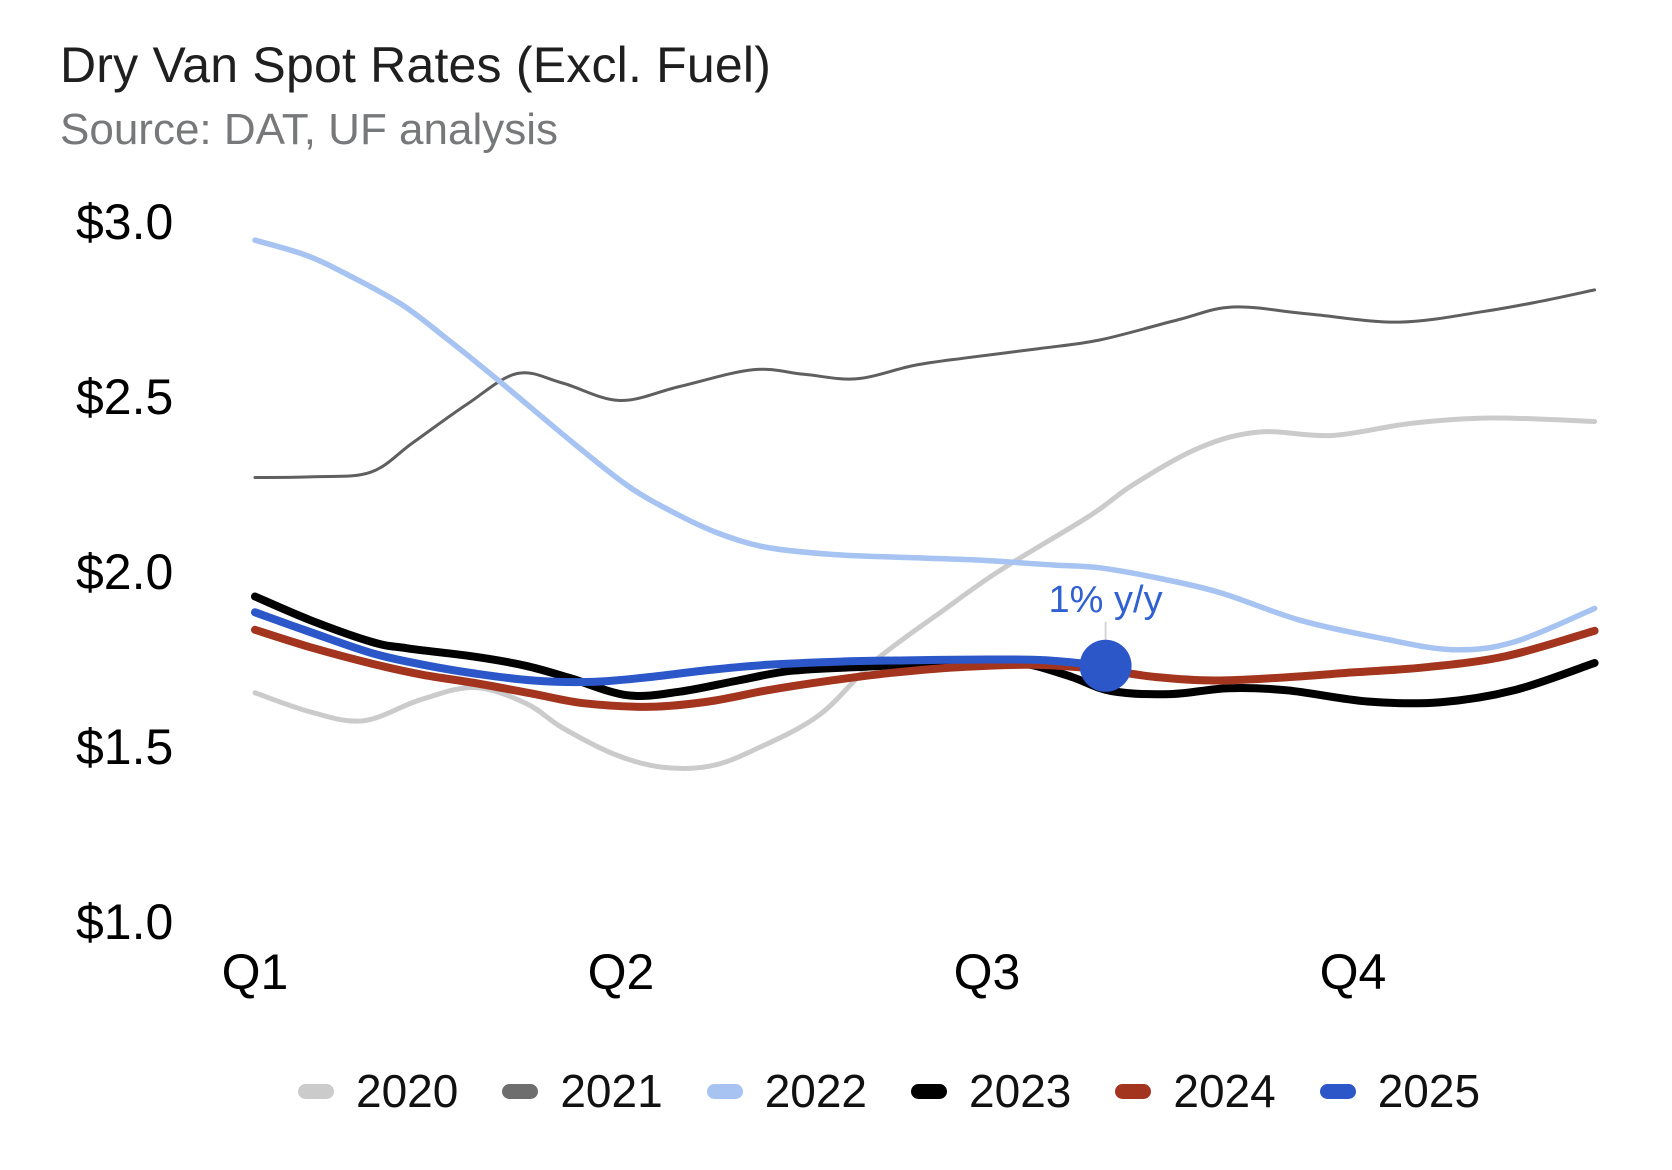 The width and height of the screenshot is (1672, 1170). Describe the element at coordinates (1106, 600) in the screenshot. I see `annotation-label: 1% y/y` at that location.